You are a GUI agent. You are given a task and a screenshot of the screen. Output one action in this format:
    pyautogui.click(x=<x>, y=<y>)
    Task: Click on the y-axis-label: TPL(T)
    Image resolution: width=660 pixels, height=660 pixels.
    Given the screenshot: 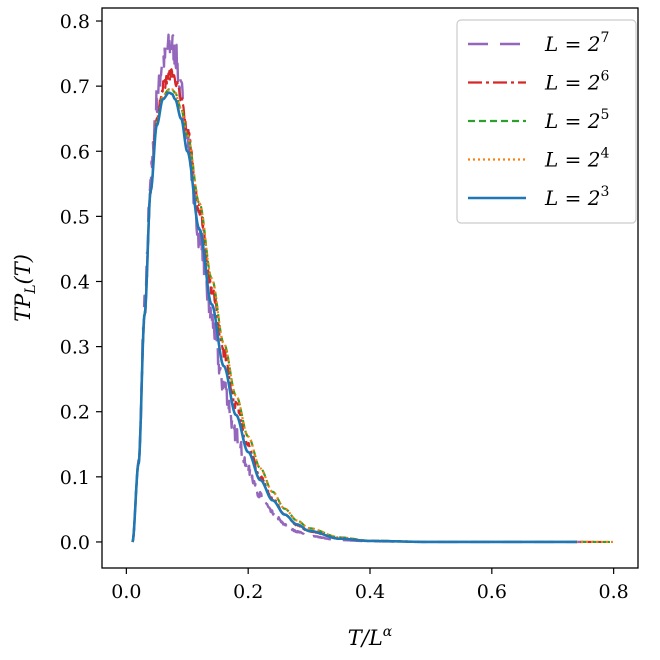 What is the action you would take?
    pyautogui.click(x=25, y=288)
    